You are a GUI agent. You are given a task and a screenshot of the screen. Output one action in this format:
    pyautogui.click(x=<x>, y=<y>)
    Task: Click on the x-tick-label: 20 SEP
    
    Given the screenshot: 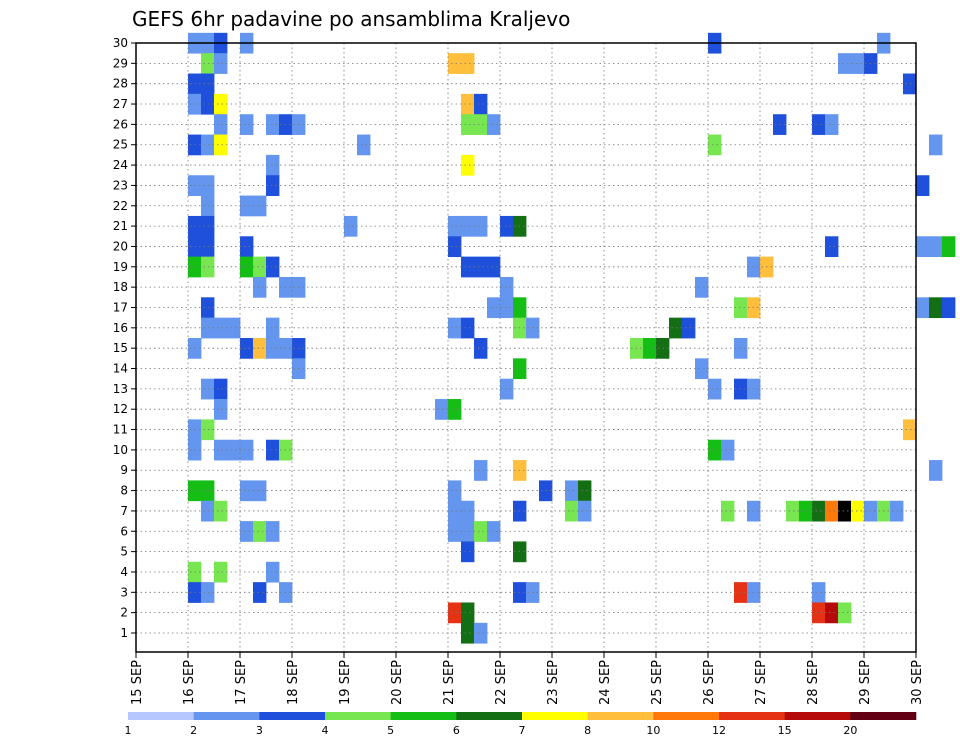 What is the action you would take?
    pyautogui.click(x=397, y=682)
    